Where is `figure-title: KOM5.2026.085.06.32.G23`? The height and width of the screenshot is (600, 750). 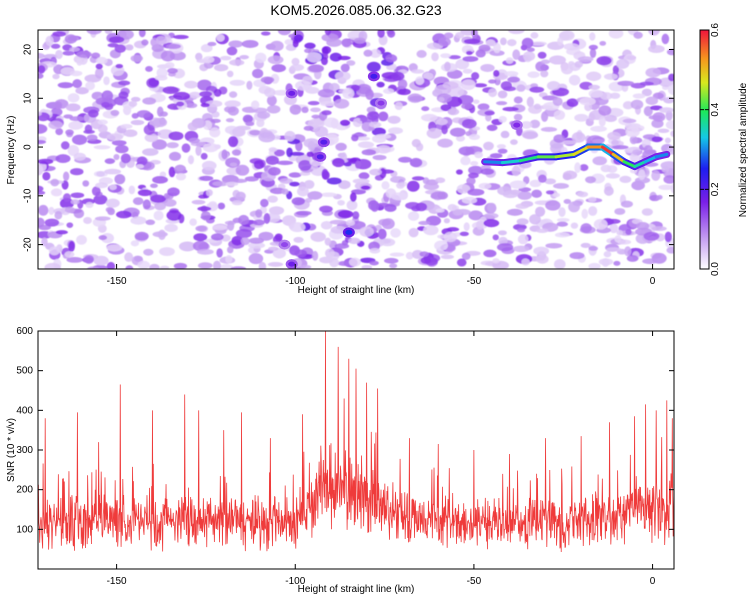
figure-title: KOM5.2026.085.06.32.G23 is located at coordinates (355, 10).